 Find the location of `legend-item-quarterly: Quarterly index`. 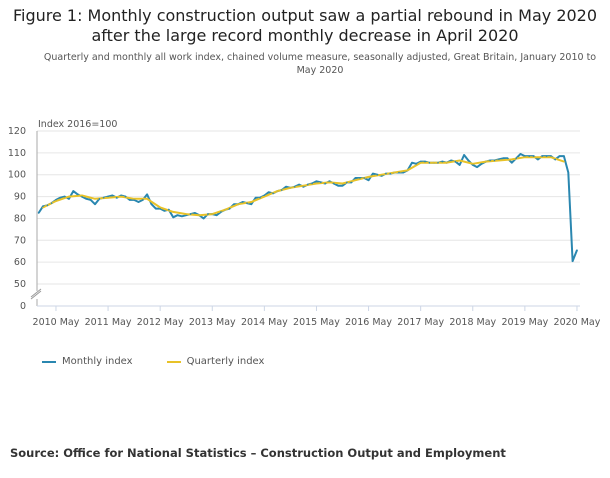

legend-item-quarterly: Quarterly index is located at coordinates (215, 361).